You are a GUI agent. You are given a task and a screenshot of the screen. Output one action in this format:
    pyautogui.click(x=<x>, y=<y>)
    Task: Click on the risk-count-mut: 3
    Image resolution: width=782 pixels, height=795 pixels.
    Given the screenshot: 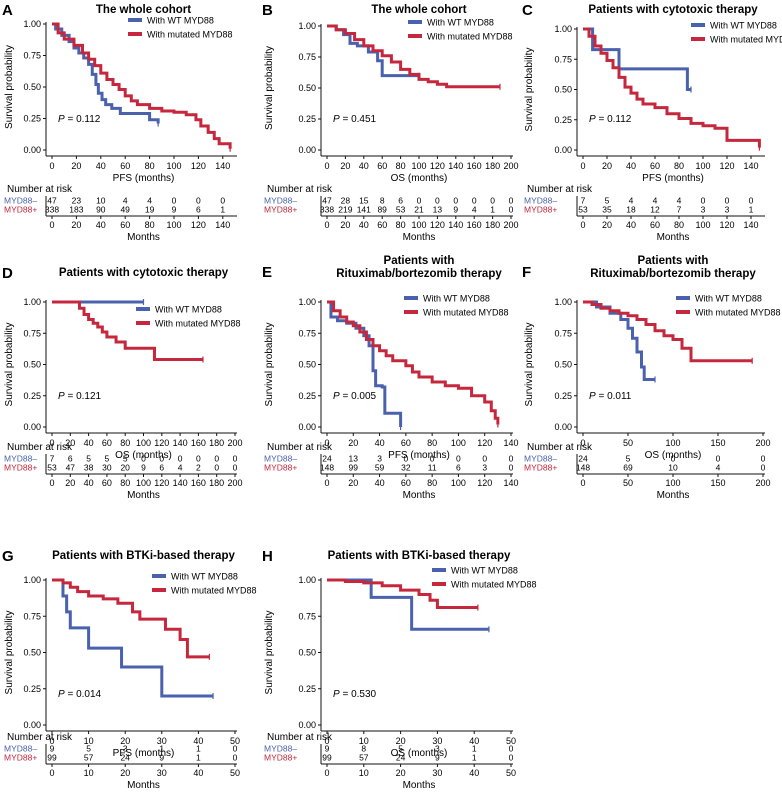 What is the action you would take?
    pyautogui.click(x=727, y=210)
    